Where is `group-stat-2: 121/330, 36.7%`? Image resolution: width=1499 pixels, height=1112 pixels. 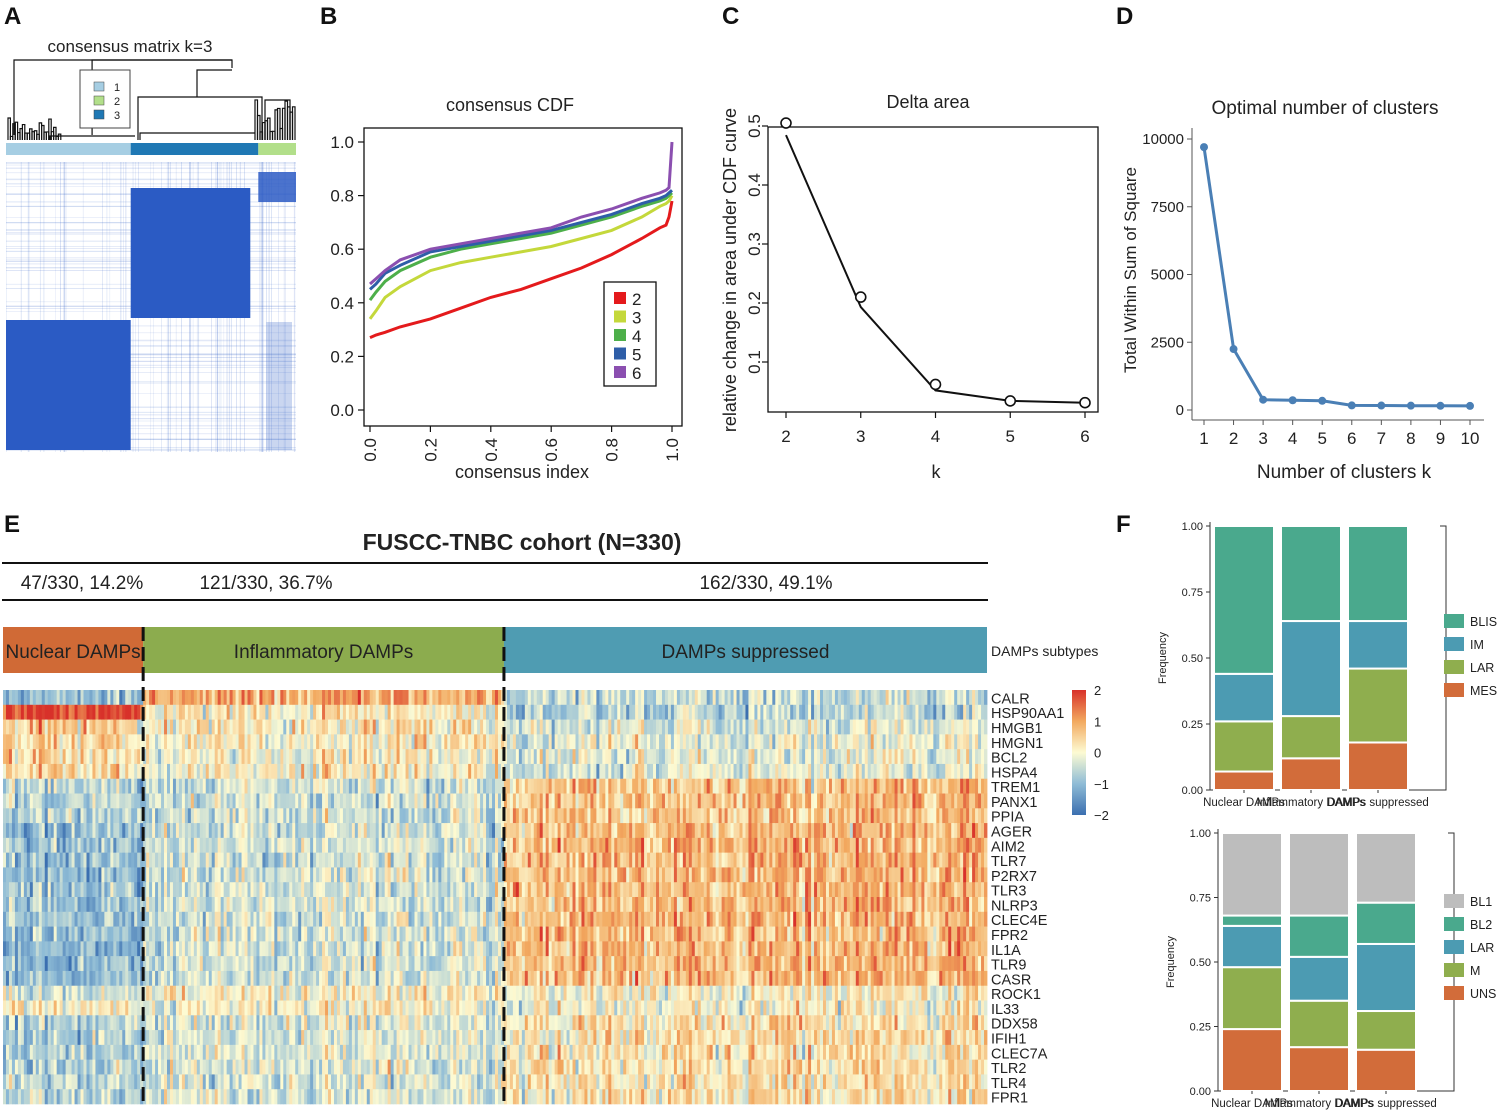 group-stat-2: 121/330, 36.7% is located at coordinates (265, 583).